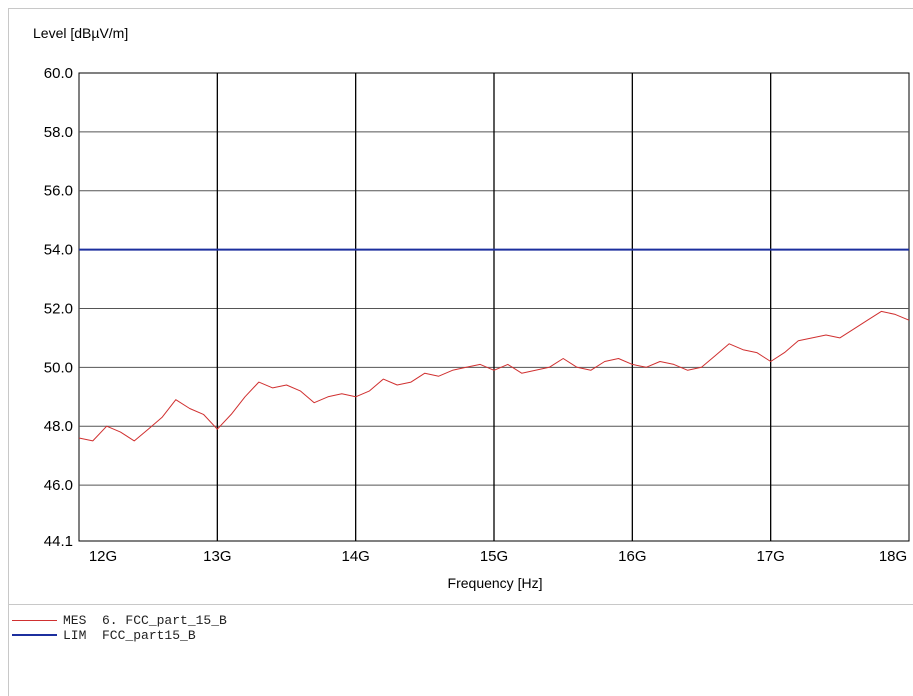 Image resolution: width=913 pixels, height=696 pixels. What do you see at coordinates (495, 583) in the screenshot?
I see `x-axis-title: Frequency [Hz]` at bounding box center [495, 583].